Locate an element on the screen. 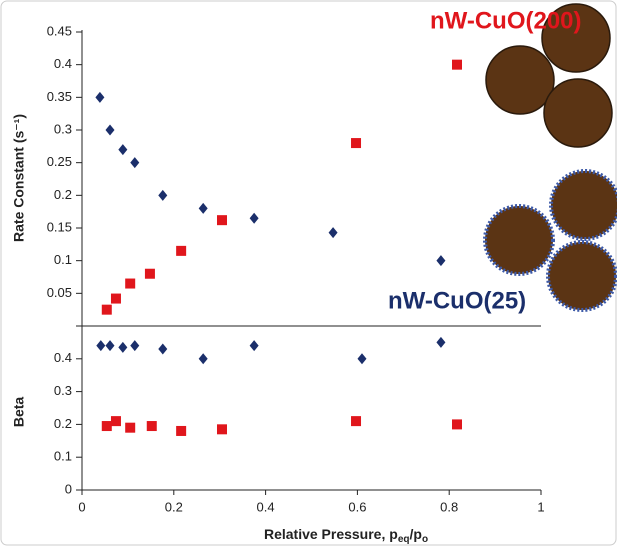  y-tick-label: 0 is located at coordinates (68, 488).